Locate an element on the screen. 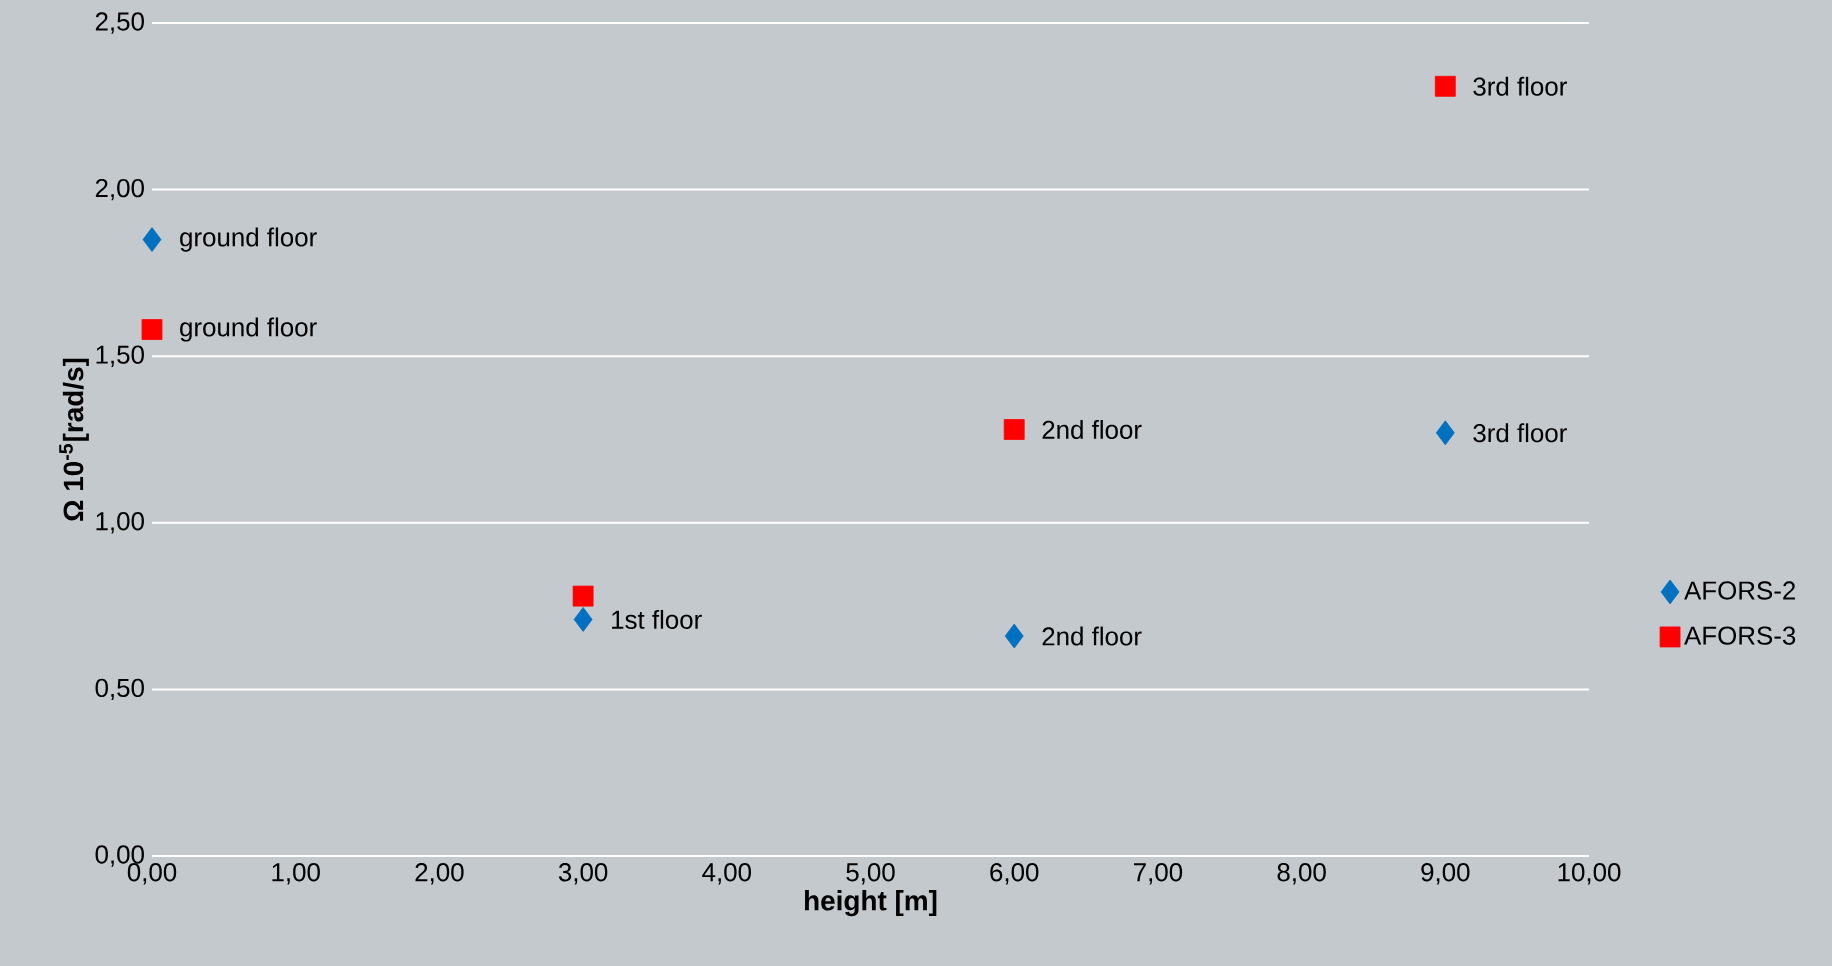 This screenshot has height=966, width=1832. x-axis-title: height [m] is located at coordinates (871, 903).